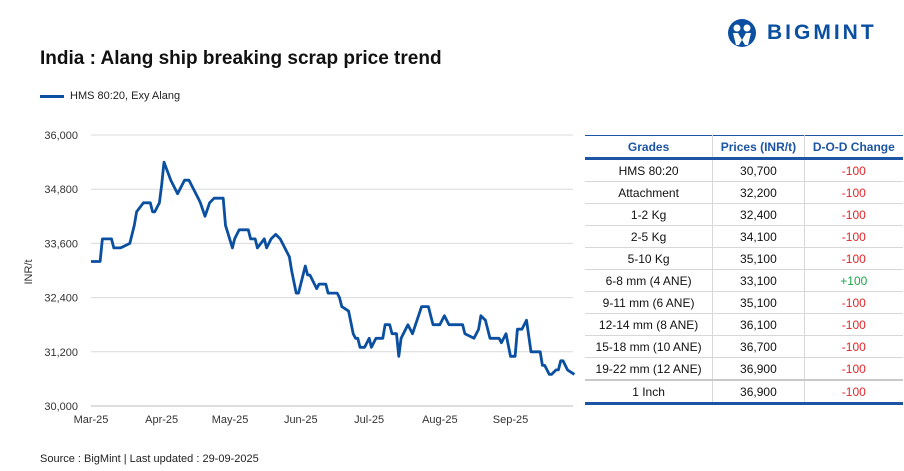 Image resolution: width=904 pixels, height=471 pixels. I want to click on table-row: 2-5 Kg 34,100 -100, so click(744, 236).